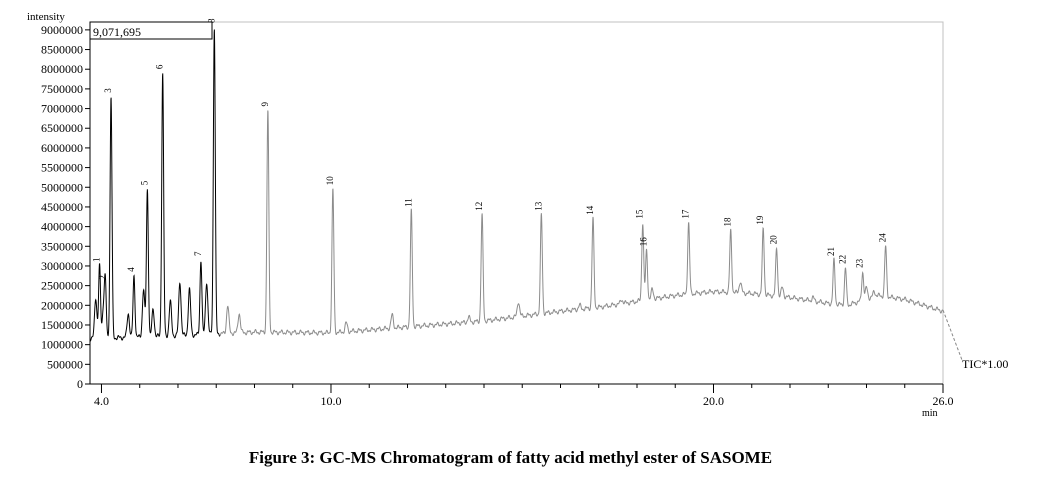 The image size is (1041, 477). I want to click on peak-label: 12, so click(479, 206).